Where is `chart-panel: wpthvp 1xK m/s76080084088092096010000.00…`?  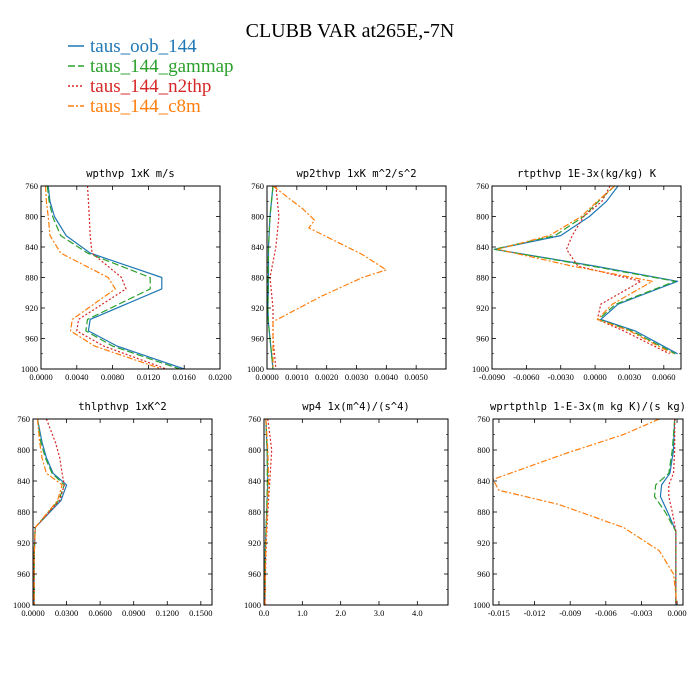 chart-panel: wpthvp 1xK m/s76080084088092096010000.00… is located at coordinates (126, 275).